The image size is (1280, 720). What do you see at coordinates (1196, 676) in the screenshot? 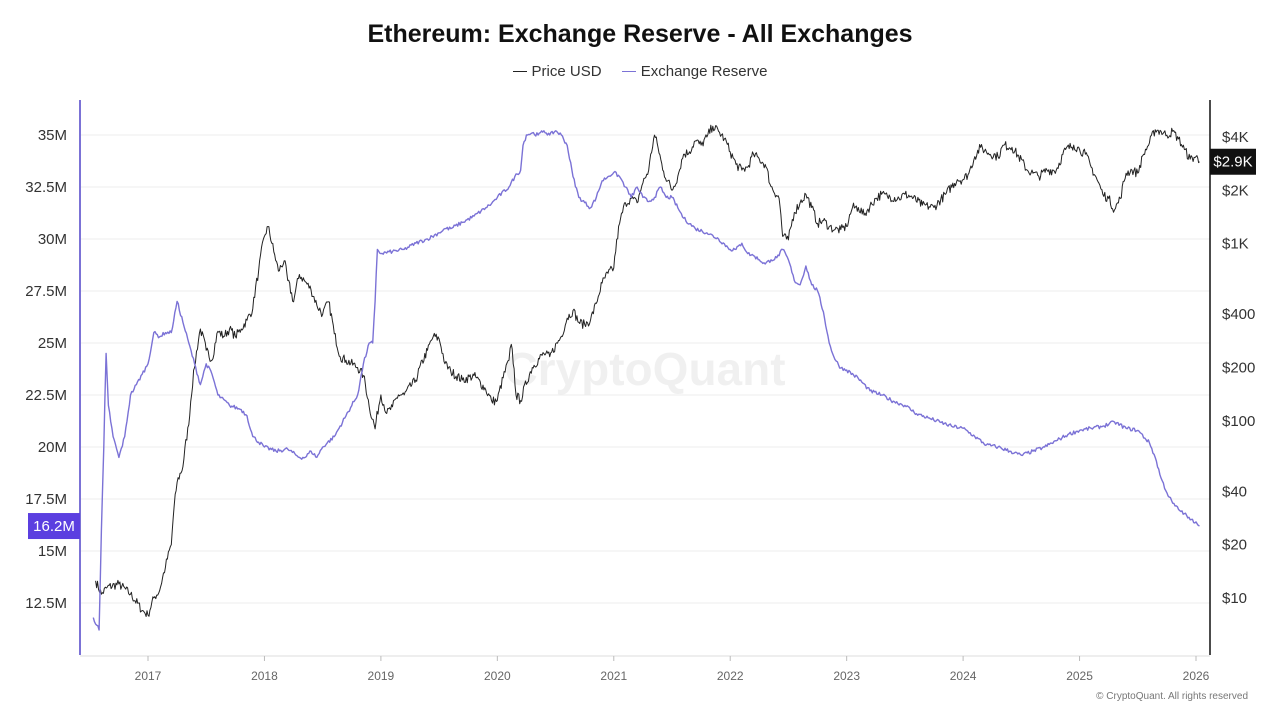
I see `x-tick-label: 2026` at bounding box center [1196, 676].